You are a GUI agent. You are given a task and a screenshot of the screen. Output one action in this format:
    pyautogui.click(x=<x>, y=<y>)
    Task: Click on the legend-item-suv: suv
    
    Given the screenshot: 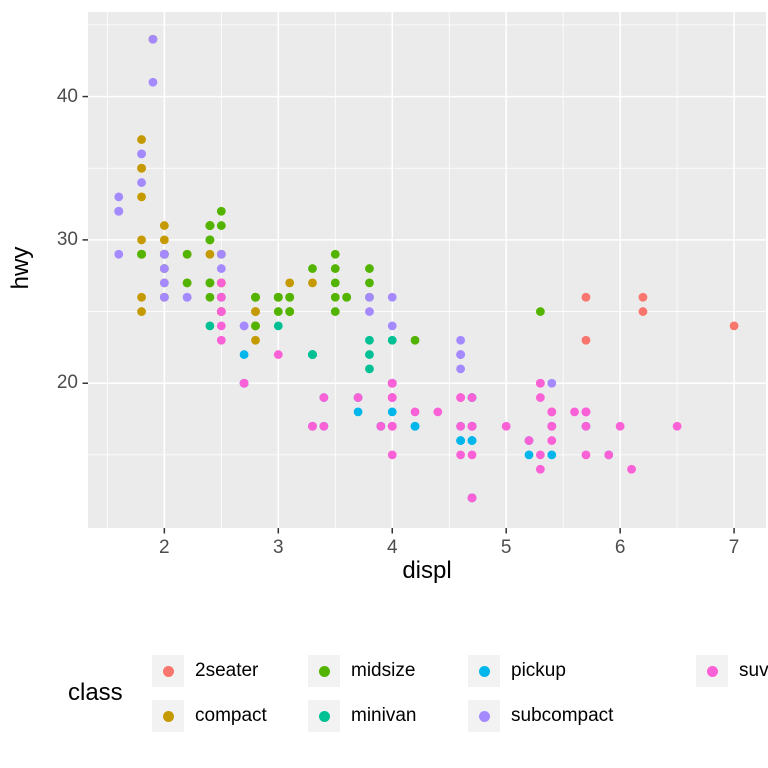 What is the action you would take?
    pyautogui.click(x=732, y=671)
    